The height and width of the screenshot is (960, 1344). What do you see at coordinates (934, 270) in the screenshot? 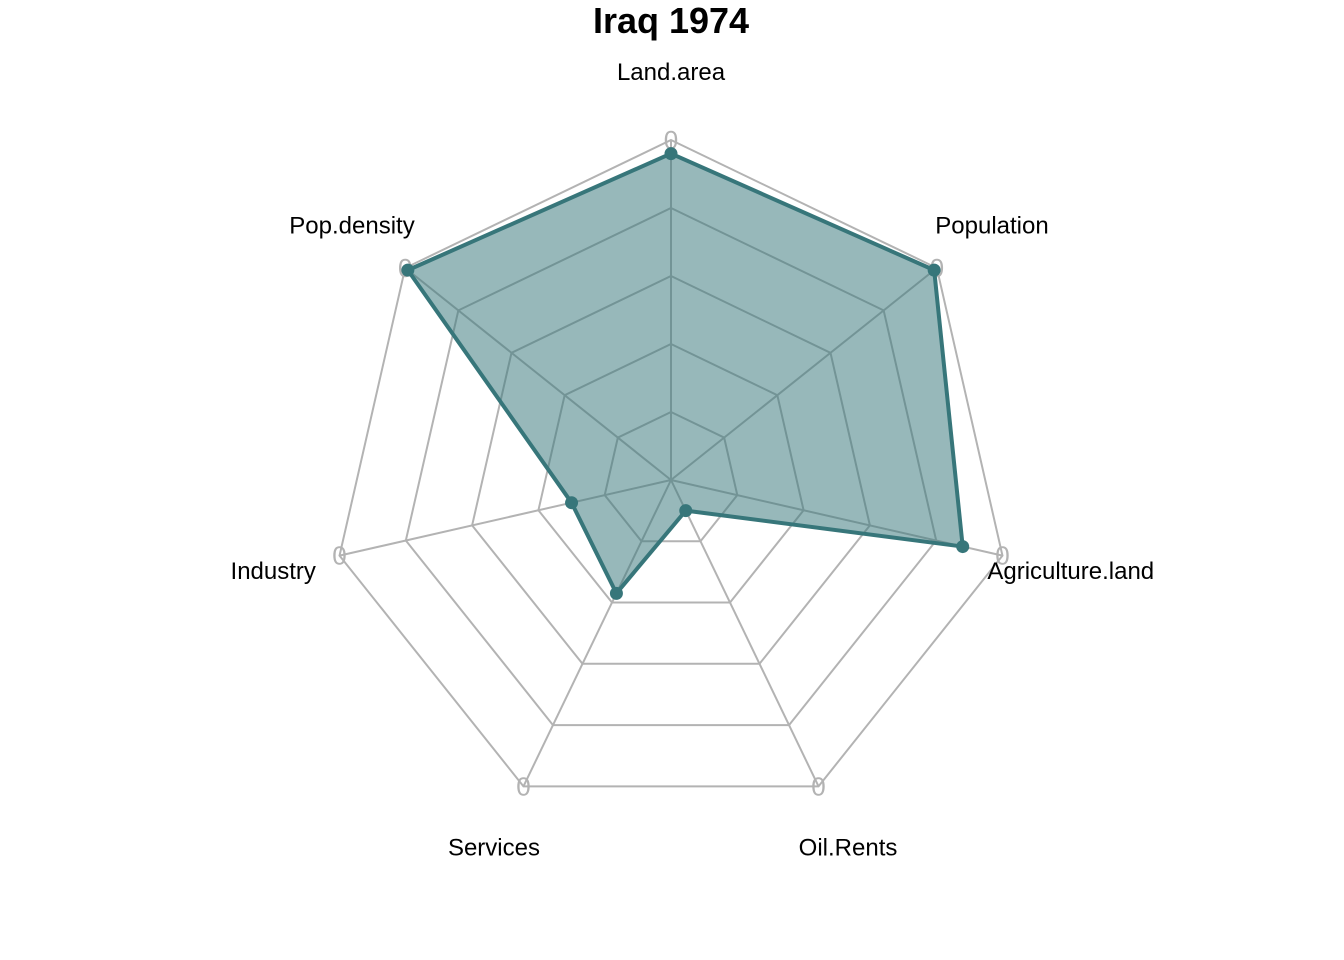
I see `data-point-population` at bounding box center [934, 270].